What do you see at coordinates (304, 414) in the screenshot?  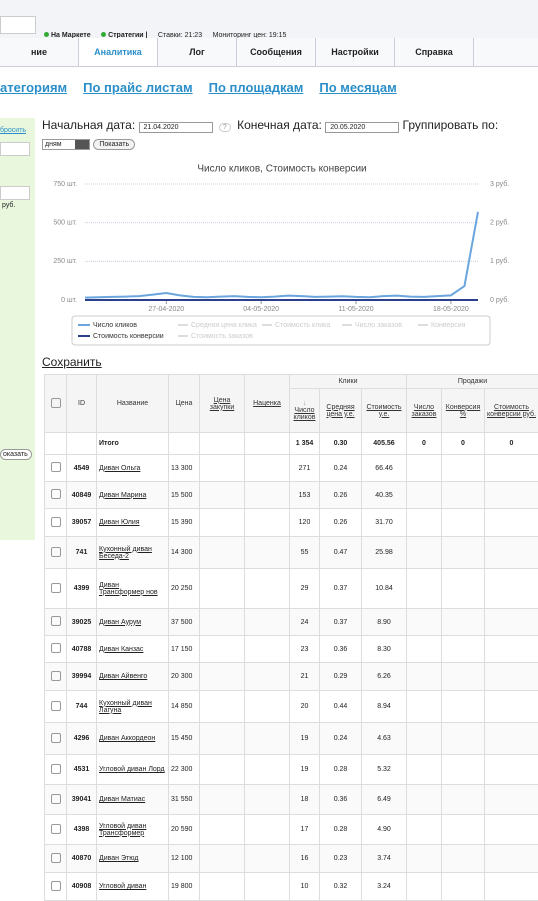 I see `column-header: Число кликов` at bounding box center [304, 414].